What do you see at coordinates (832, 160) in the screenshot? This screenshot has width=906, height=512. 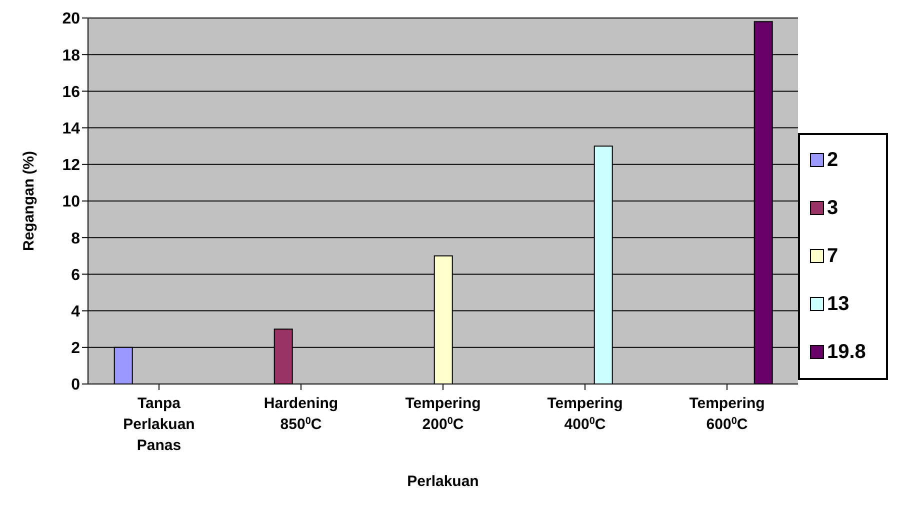 I see `legend-label: 2` at bounding box center [832, 160].